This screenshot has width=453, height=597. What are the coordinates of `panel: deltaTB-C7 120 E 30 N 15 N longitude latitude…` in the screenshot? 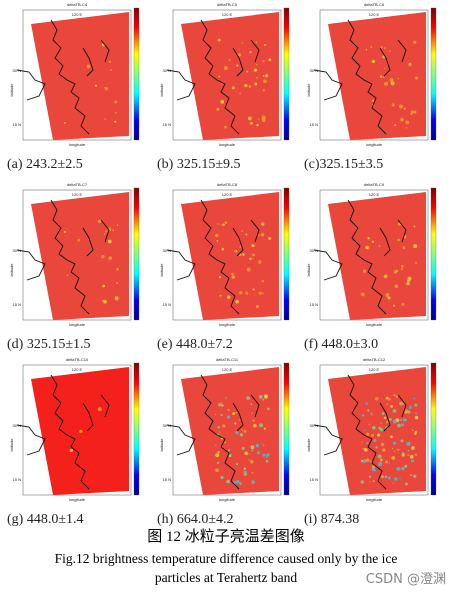 It's located at (73, 267).